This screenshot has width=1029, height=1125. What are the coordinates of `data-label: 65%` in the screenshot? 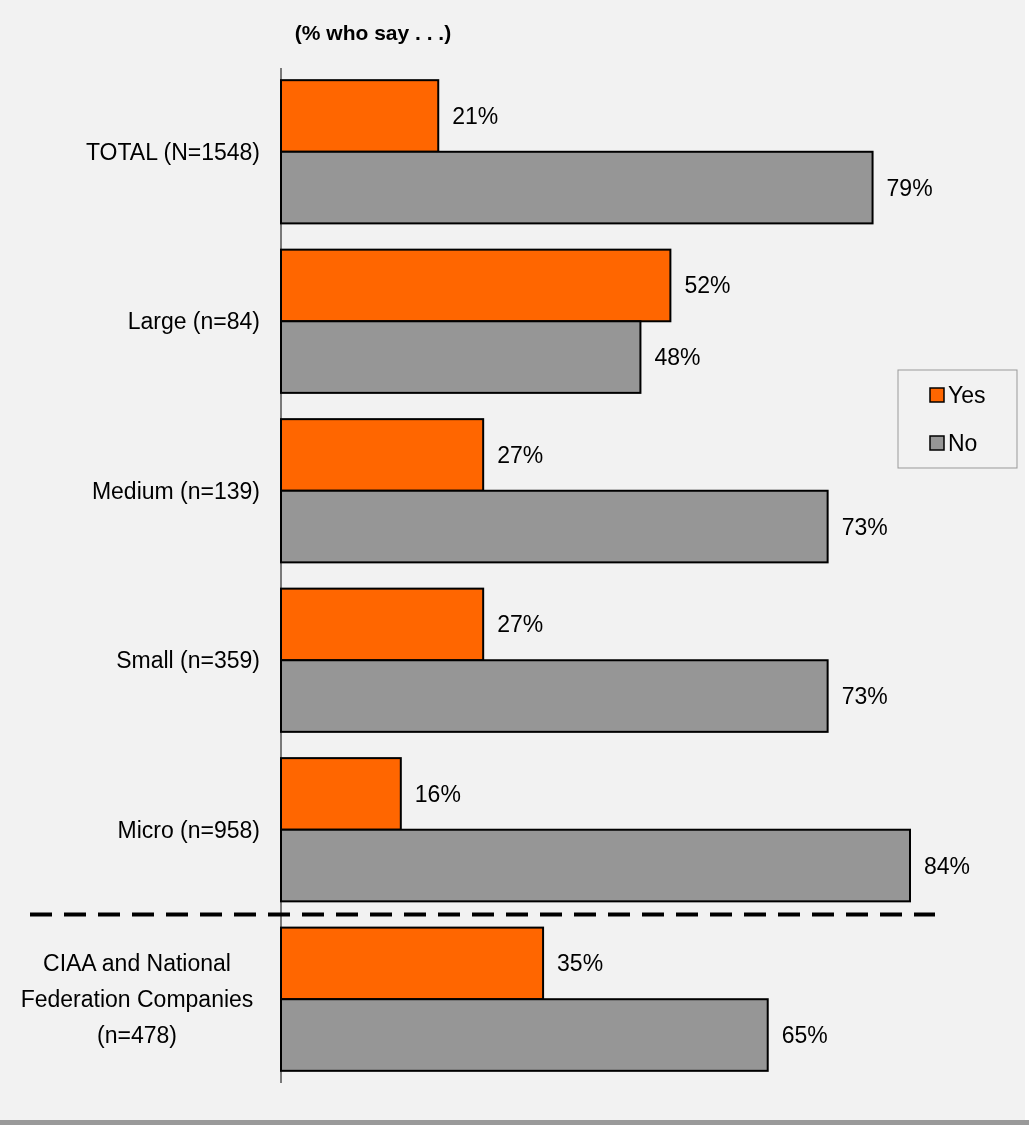 It's located at (804, 1035).